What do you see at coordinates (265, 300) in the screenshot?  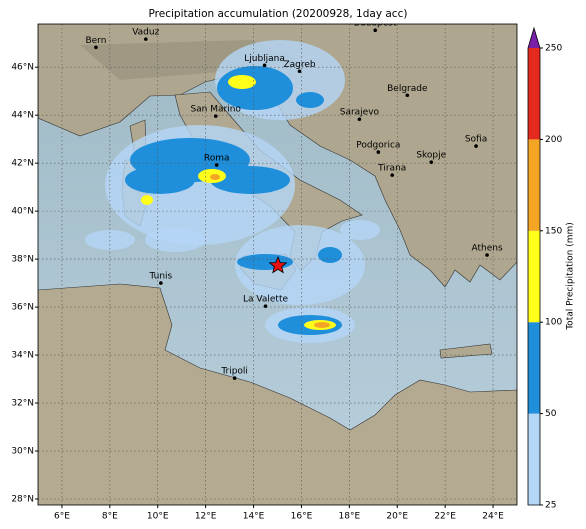 I see `city-label: La Valette` at bounding box center [265, 300].